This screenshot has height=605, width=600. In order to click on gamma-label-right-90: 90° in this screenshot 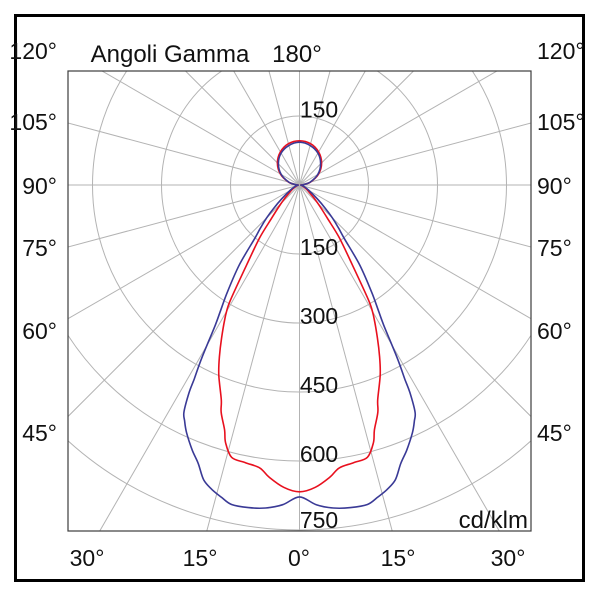, I will do `click(554, 186)`.